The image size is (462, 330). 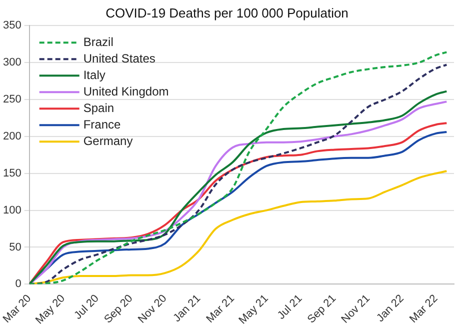 I want to click on x-tick-label: May 20, so click(x=51, y=309).